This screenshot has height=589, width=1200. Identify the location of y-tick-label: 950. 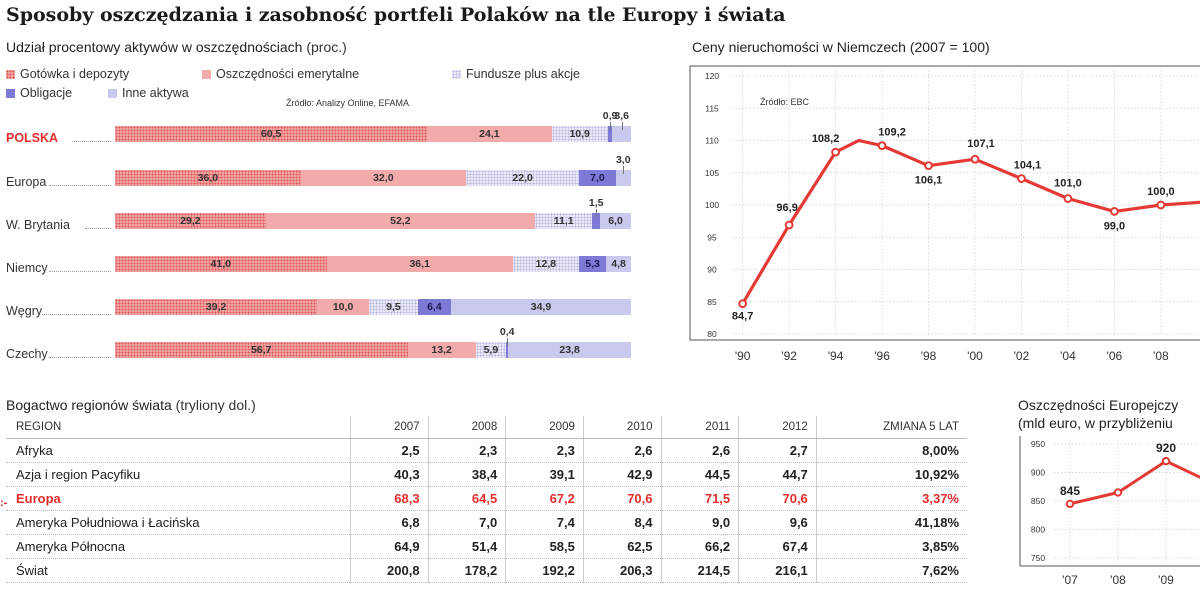
(1038, 444).